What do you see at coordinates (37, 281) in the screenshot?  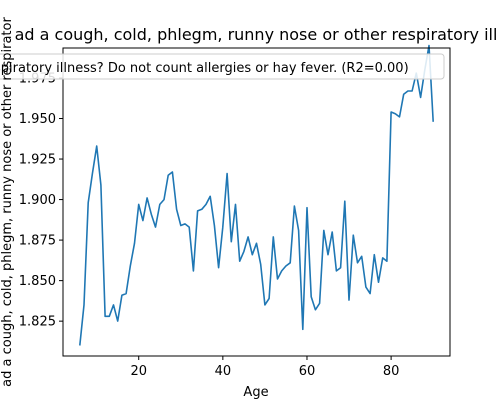 I see `y-tick-label: 1.850` at bounding box center [37, 281].